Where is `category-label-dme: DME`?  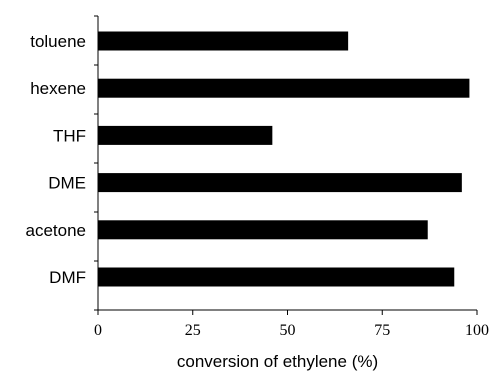 category-label-dme: DME is located at coordinates (67, 183).